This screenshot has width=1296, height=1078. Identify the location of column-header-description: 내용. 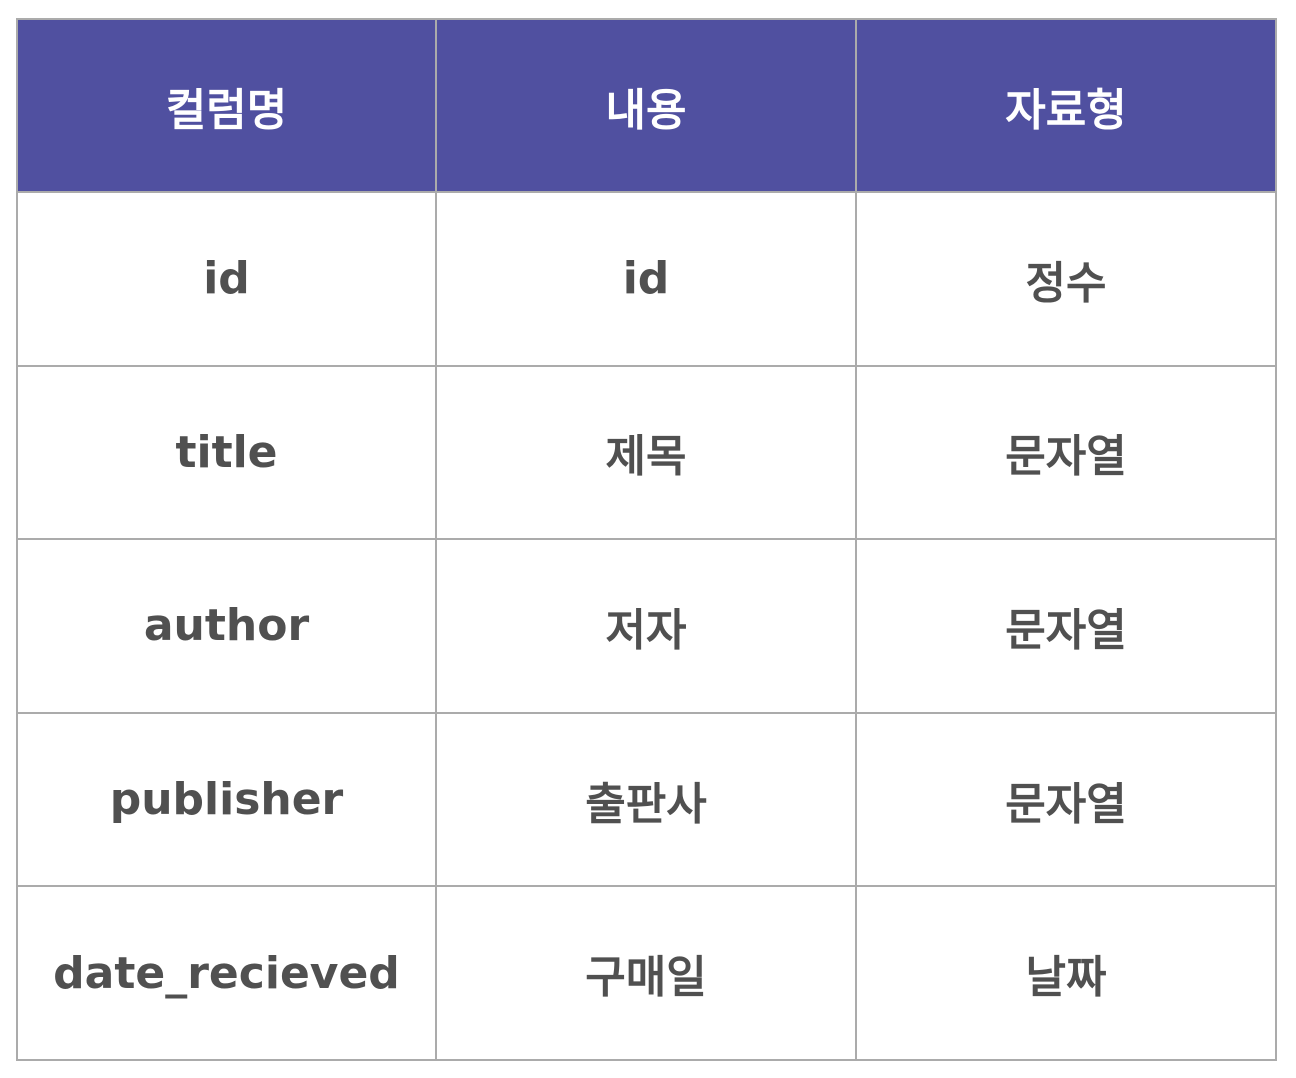
(646, 105).